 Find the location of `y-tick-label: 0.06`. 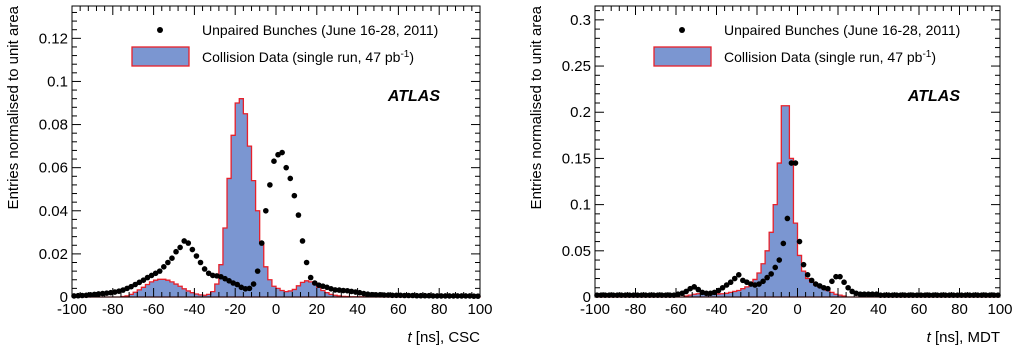

y-tick-label: 0.06 is located at coordinates (53, 168).